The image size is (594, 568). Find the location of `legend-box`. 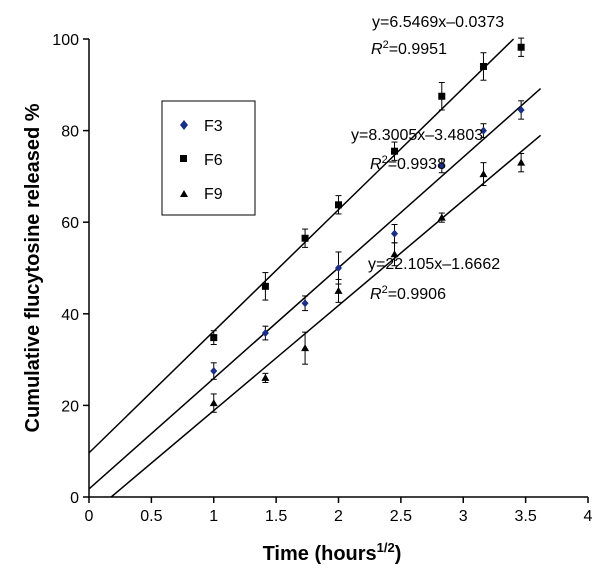

legend-box is located at coordinates (208, 158).